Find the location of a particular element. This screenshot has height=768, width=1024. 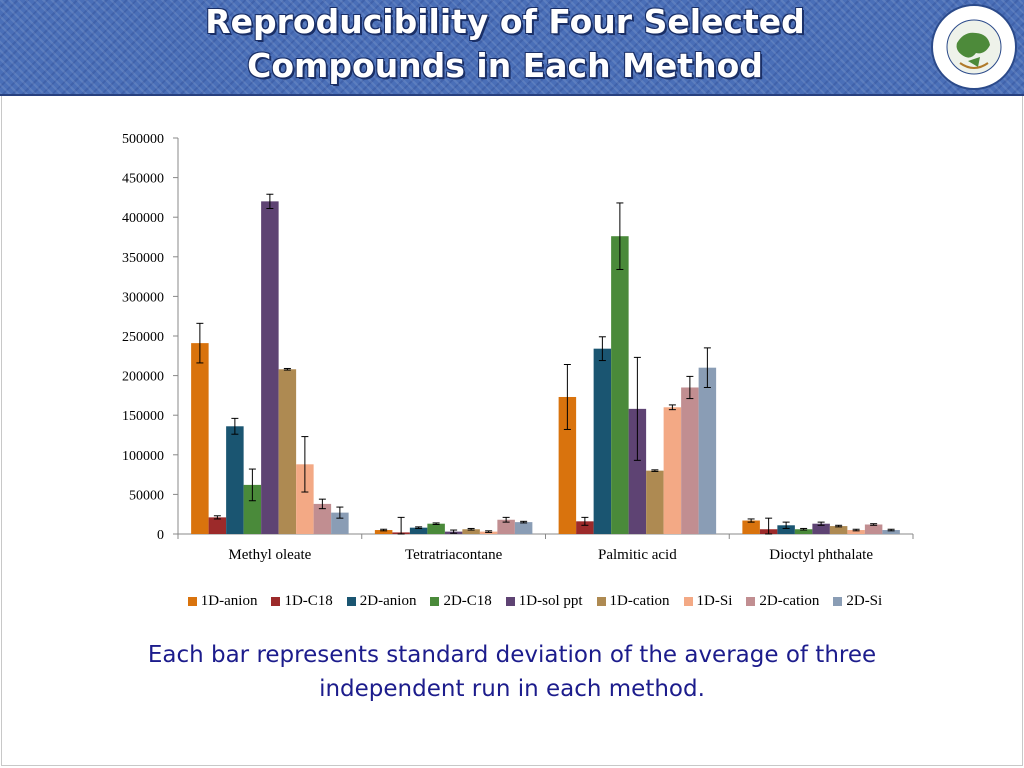

legend-label: 1D-C18 is located at coordinates (308, 600).